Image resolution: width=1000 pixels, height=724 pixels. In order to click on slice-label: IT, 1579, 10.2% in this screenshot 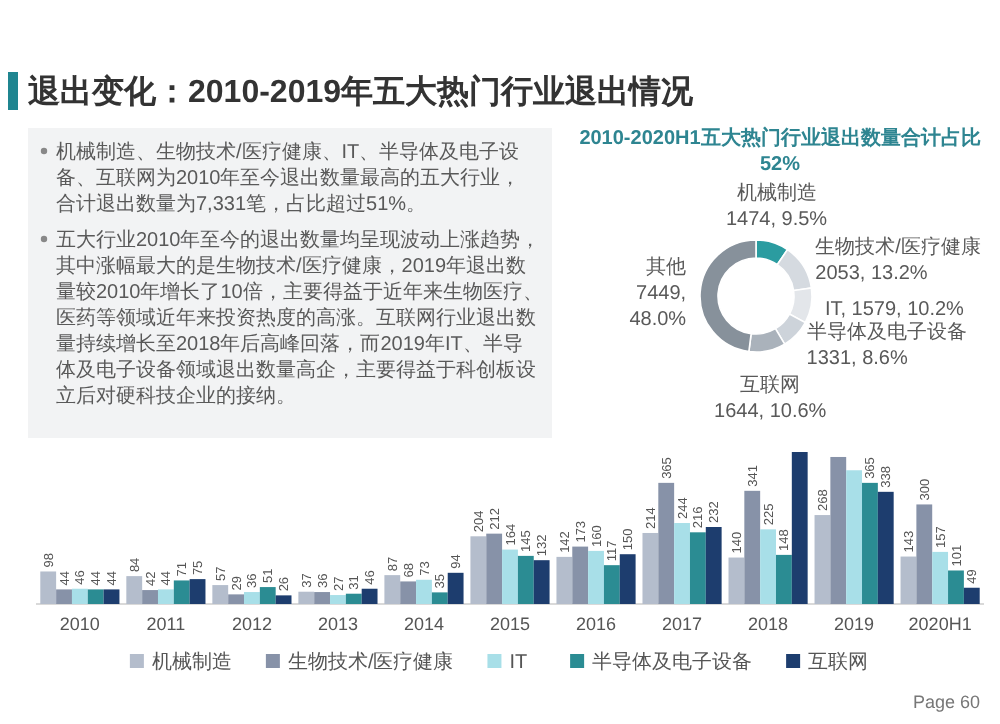, I will do `click(894, 310)`.